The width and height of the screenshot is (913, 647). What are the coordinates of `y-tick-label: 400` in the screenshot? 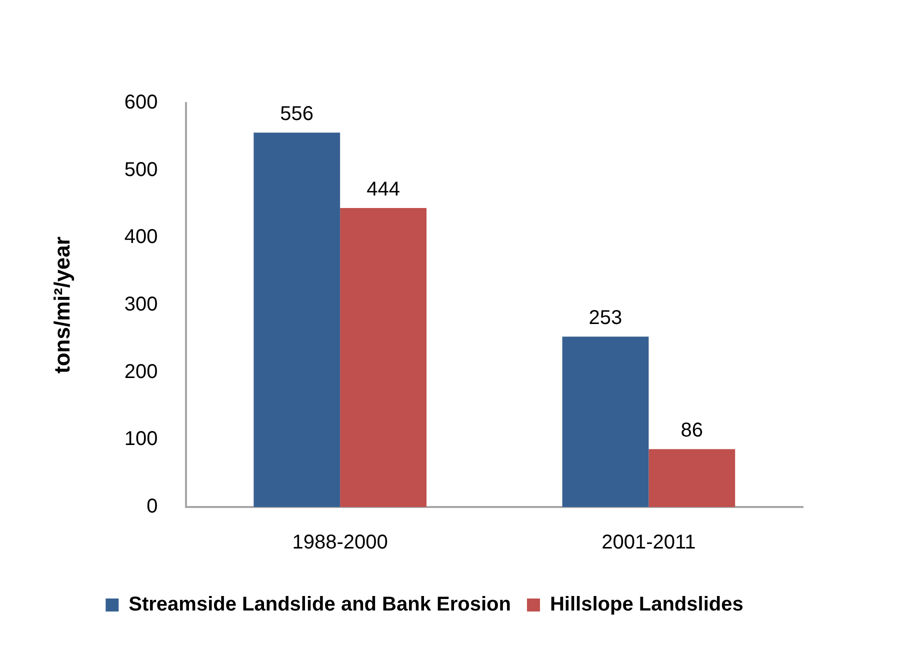 It's located at (141, 237).